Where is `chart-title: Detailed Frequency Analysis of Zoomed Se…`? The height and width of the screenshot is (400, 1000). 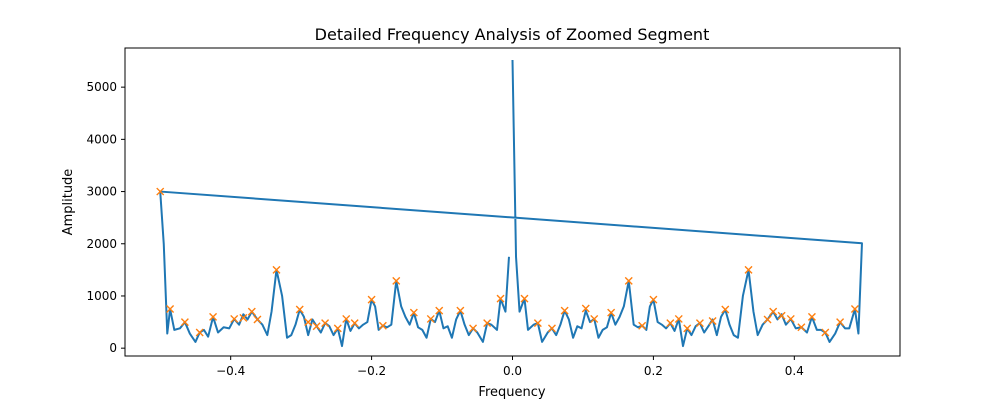
chart-title: Detailed Frequency Analysis of Zoomed Se… is located at coordinates (512, 34).